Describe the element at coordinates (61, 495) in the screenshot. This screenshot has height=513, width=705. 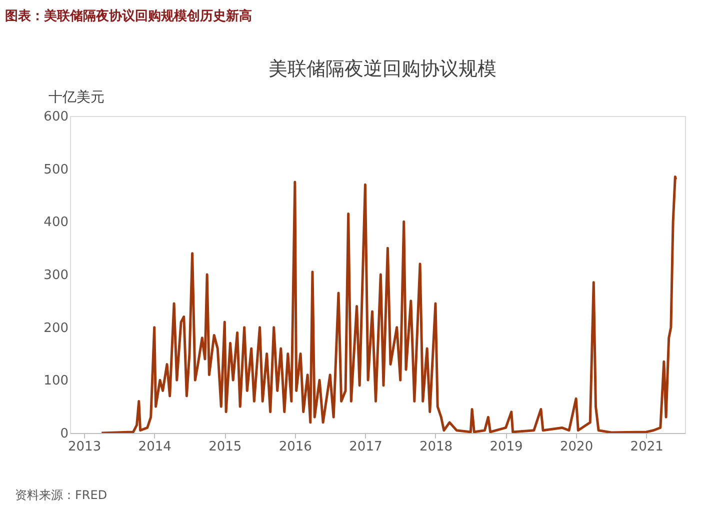
I see `text: 资料来源：FRED` at that location.